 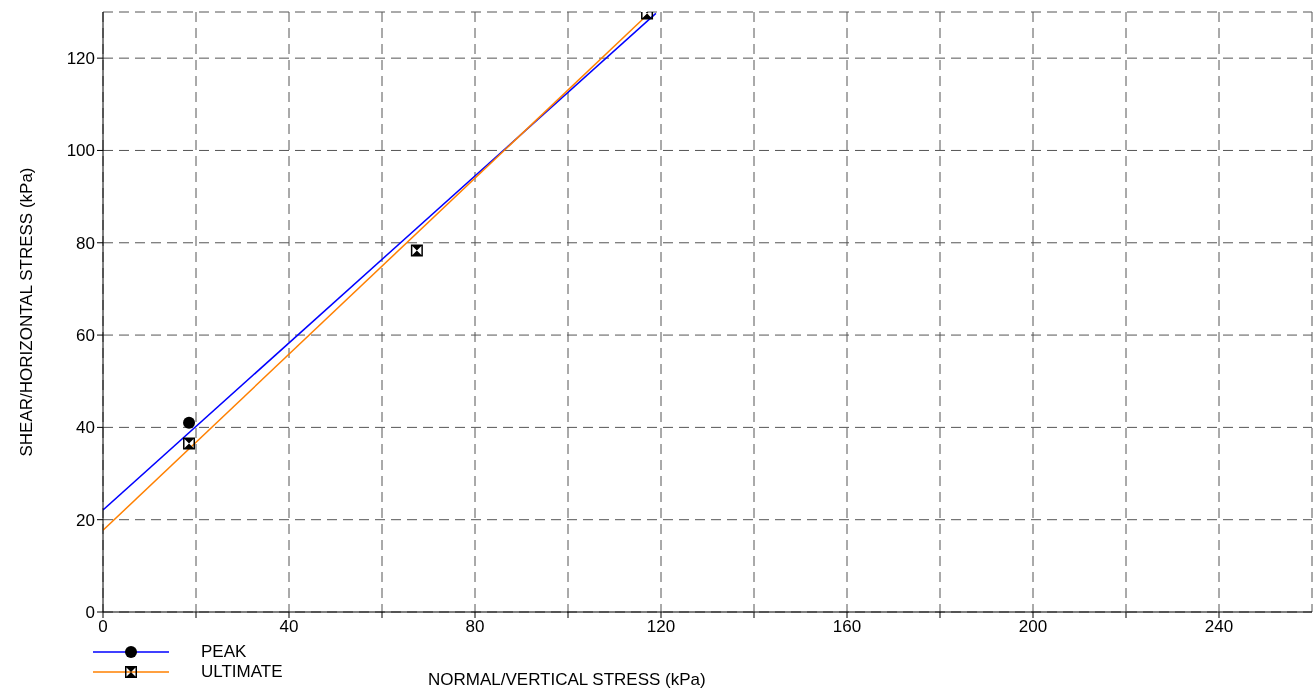 I want to click on y-axis-title: SHEAR/HORIZONTAL STRESS (kPa), so click(x=27, y=312).